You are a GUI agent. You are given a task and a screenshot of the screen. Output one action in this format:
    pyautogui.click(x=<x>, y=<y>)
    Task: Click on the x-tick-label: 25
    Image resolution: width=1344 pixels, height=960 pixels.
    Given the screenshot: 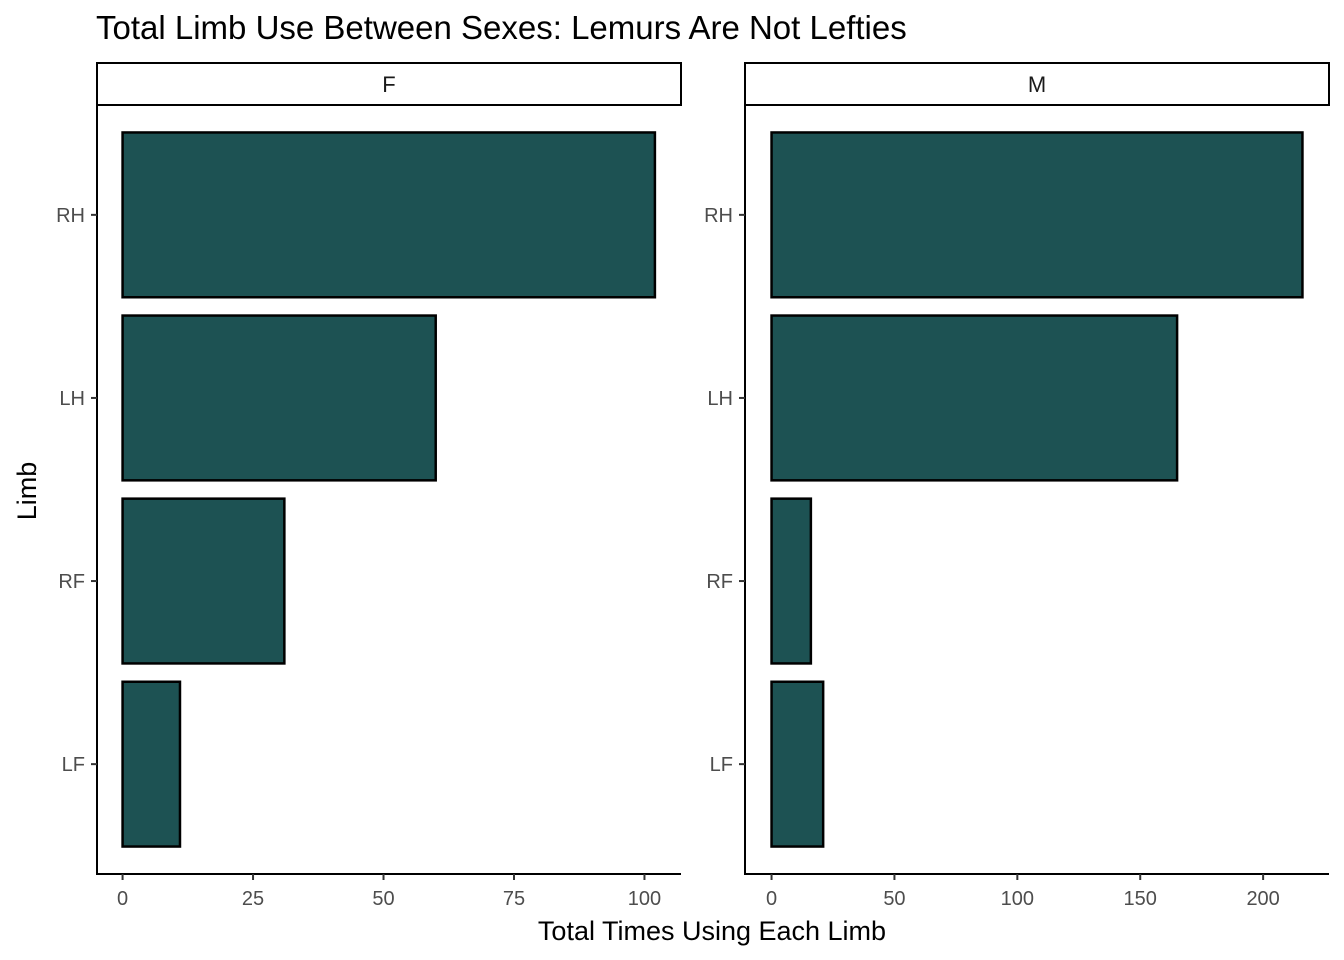 What is the action you would take?
    pyautogui.click(x=253, y=899)
    